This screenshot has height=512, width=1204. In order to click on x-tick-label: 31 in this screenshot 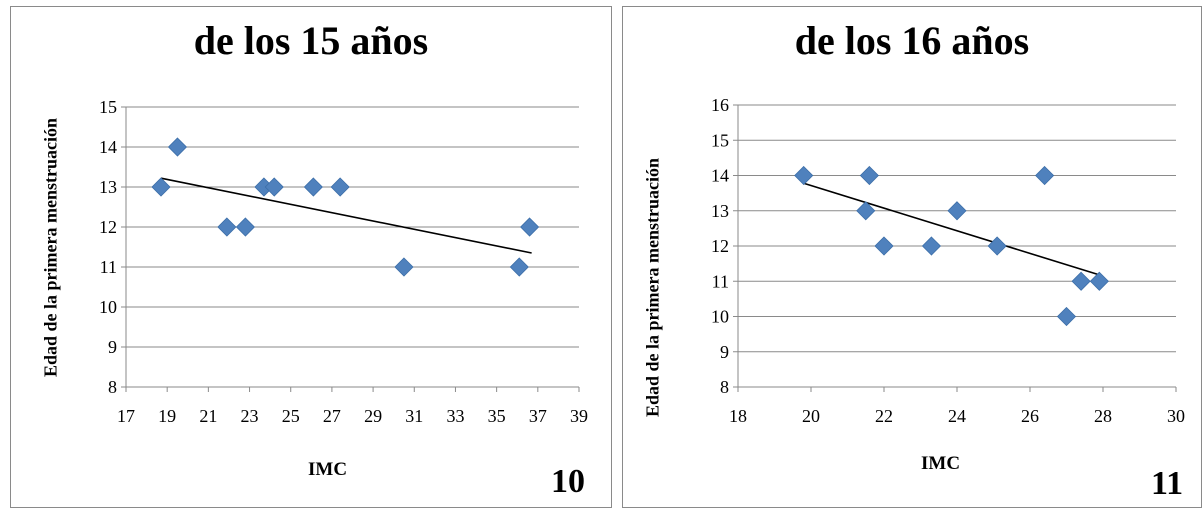, I will do `click(414, 416)`.